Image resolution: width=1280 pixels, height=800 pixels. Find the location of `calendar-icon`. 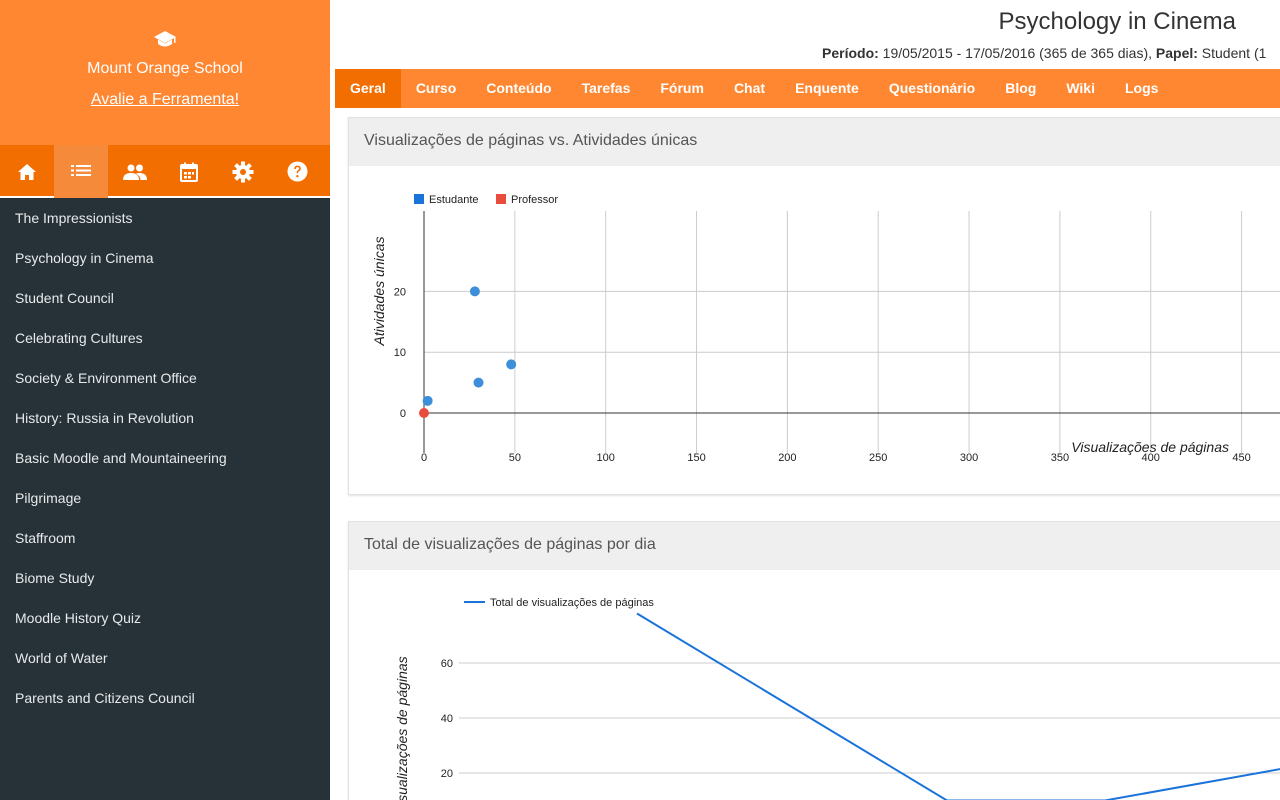

calendar-icon is located at coordinates (189, 172).